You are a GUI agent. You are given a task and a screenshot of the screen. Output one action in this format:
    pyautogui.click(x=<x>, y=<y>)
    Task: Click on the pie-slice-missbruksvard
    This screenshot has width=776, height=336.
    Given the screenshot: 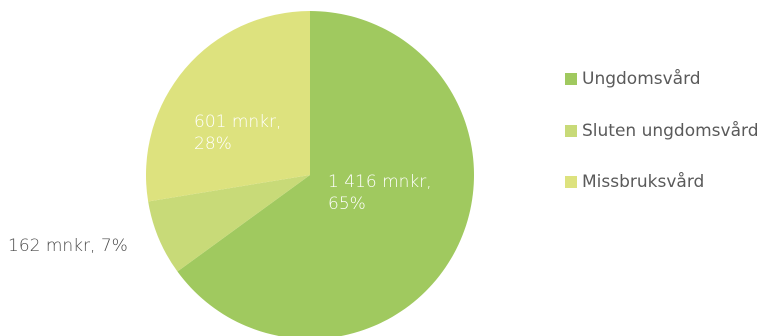 What is the action you would take?
    pyautogui.click(x=227, y=106)
    